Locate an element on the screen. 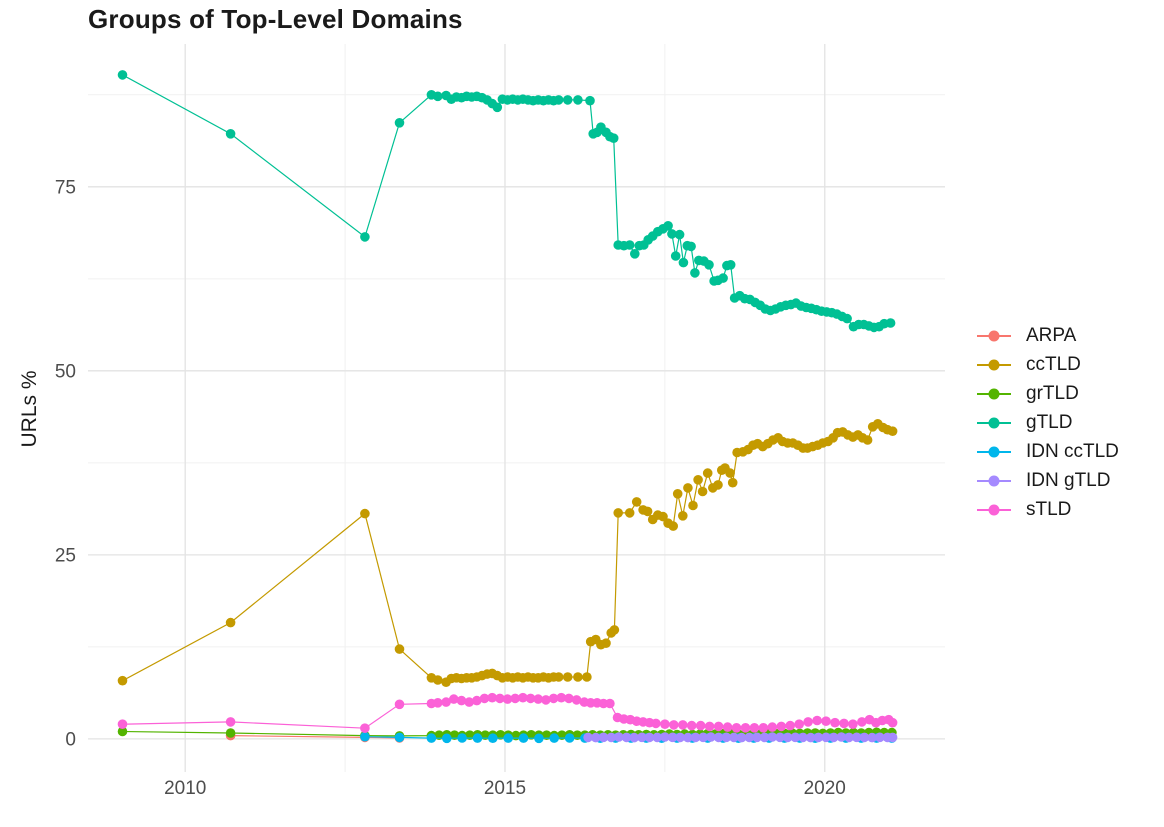 The height and width of the screenshot is (827, 1164). legend-label: ARPA is located at coordinates (1051, 335).